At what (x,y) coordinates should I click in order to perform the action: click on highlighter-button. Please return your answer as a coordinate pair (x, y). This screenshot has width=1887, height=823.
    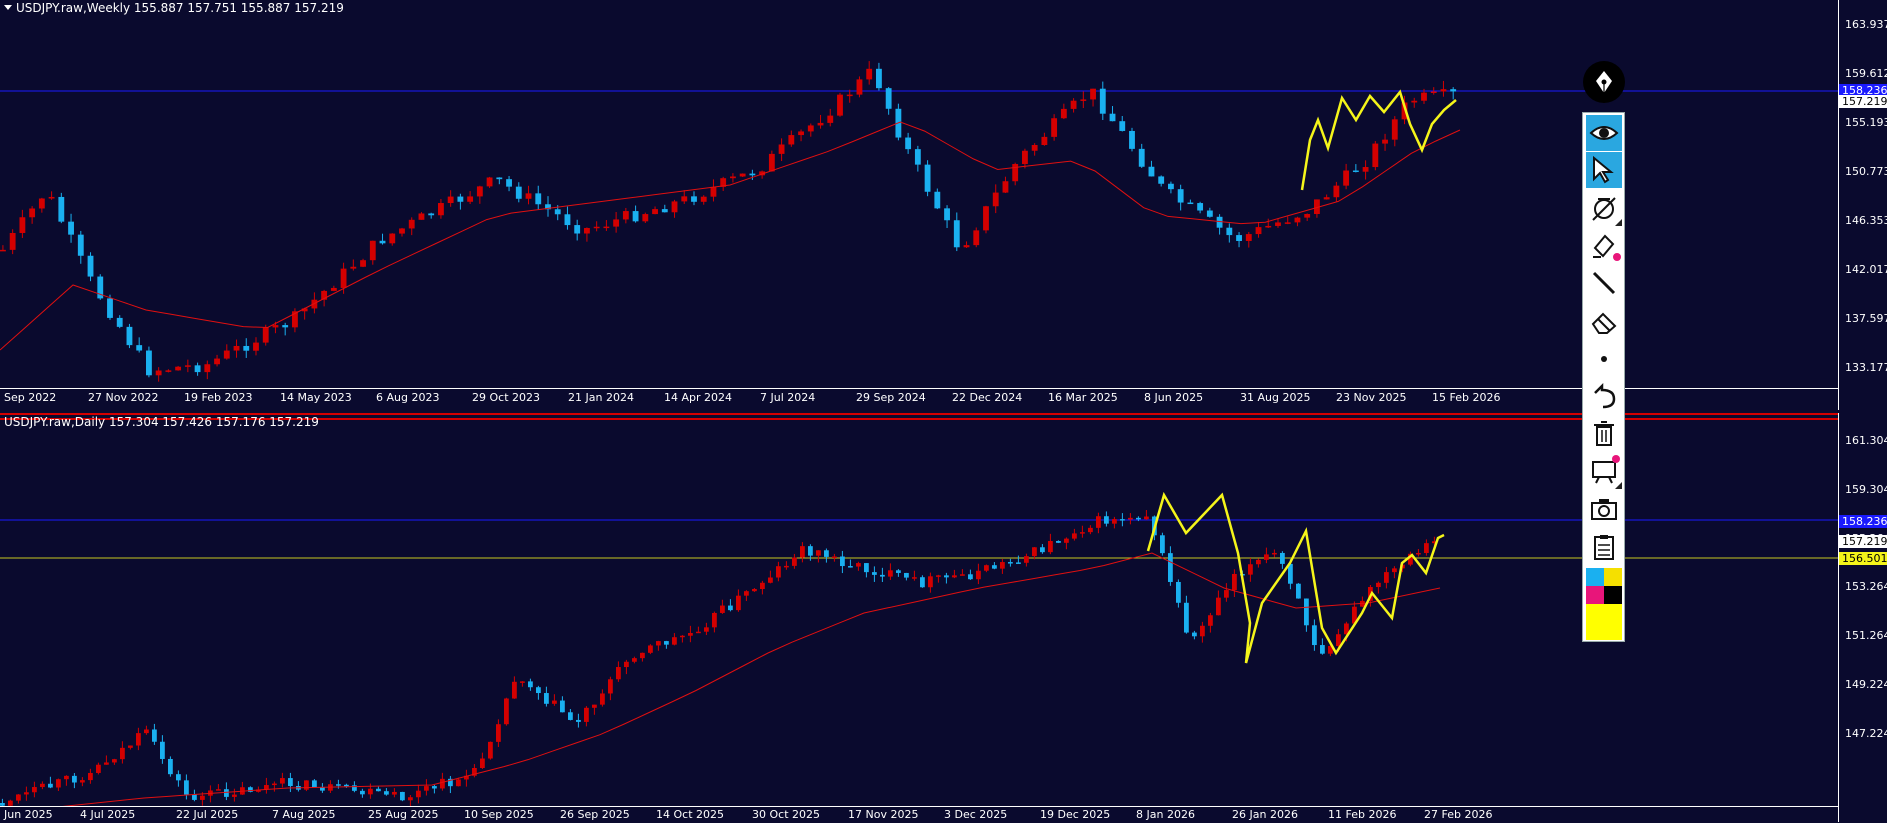
    Looking at the image, I should click on (1604, 245).